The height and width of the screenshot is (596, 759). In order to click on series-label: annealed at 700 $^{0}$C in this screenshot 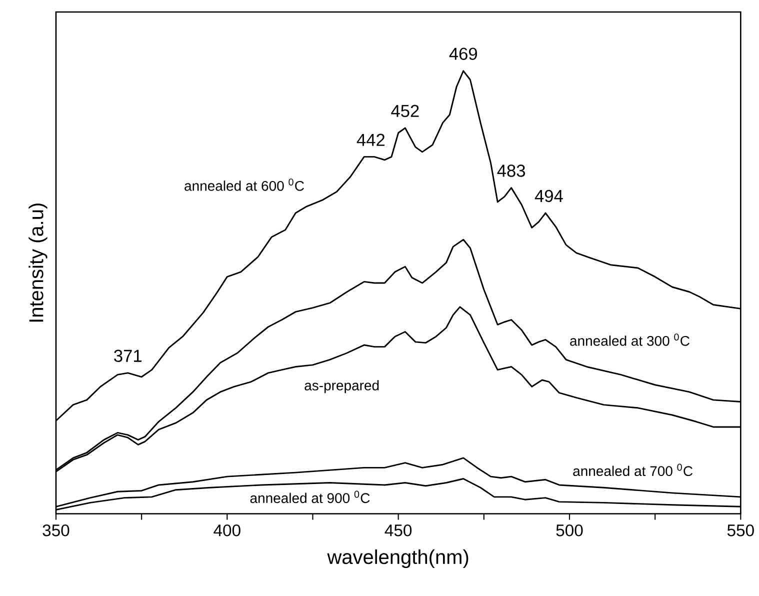, I will do `click(633, 470)`.